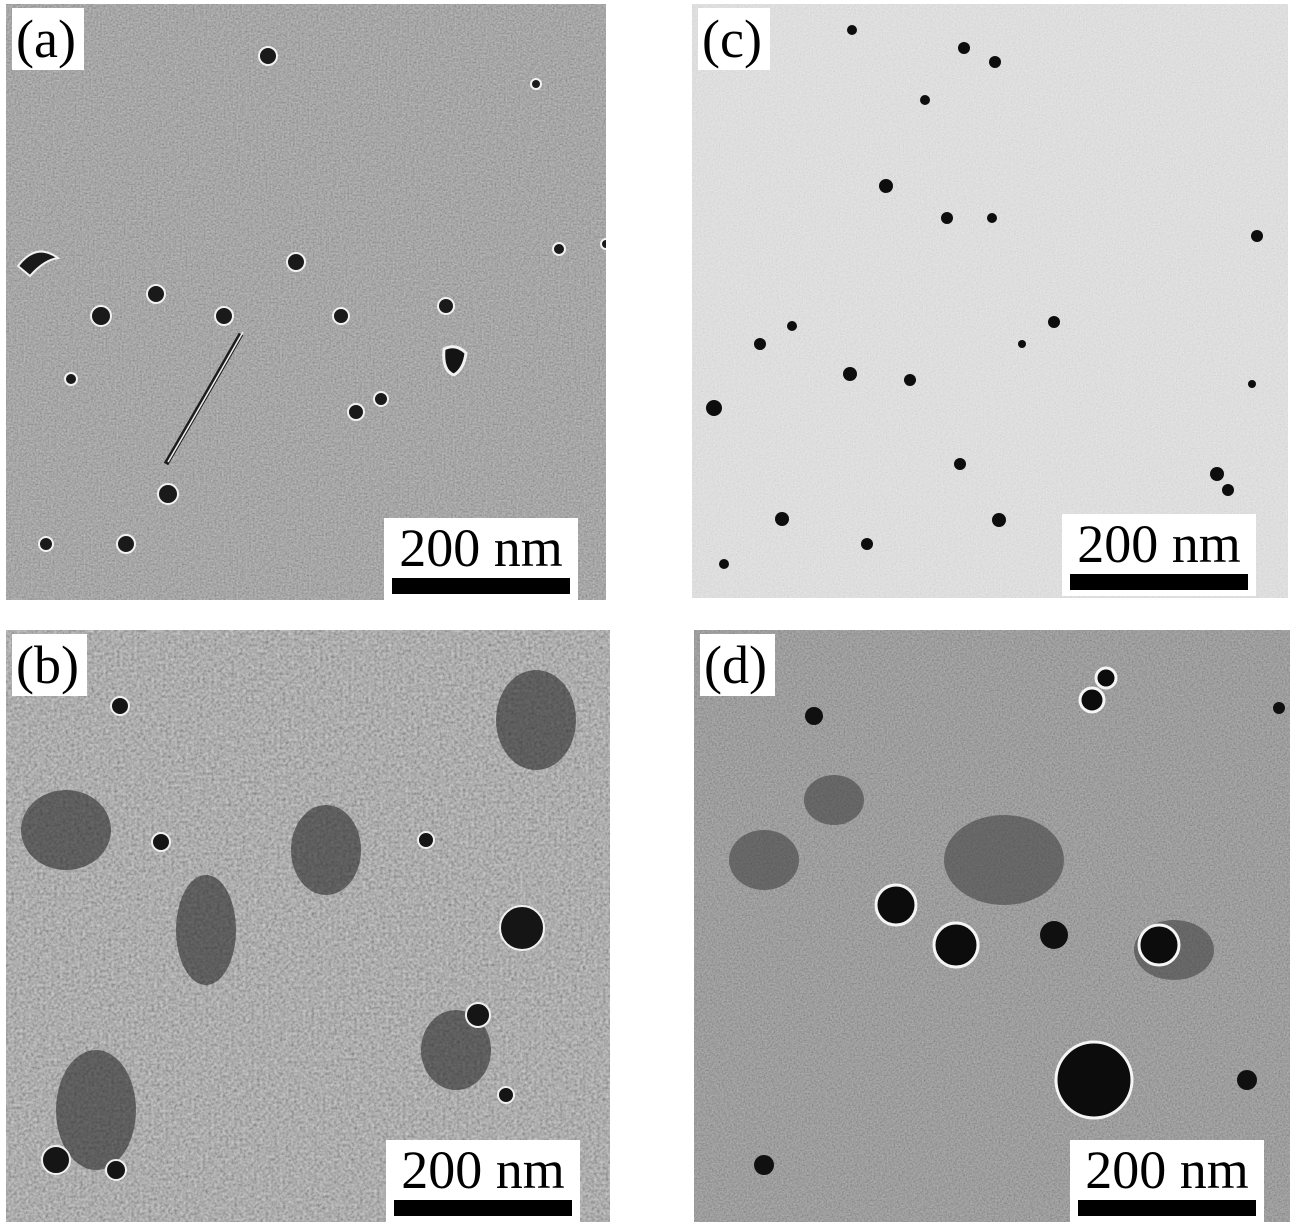 This screenshot has width=1294, height=1225. I want to click on scale-bar-c: 200 nm, so click(1159, 555).